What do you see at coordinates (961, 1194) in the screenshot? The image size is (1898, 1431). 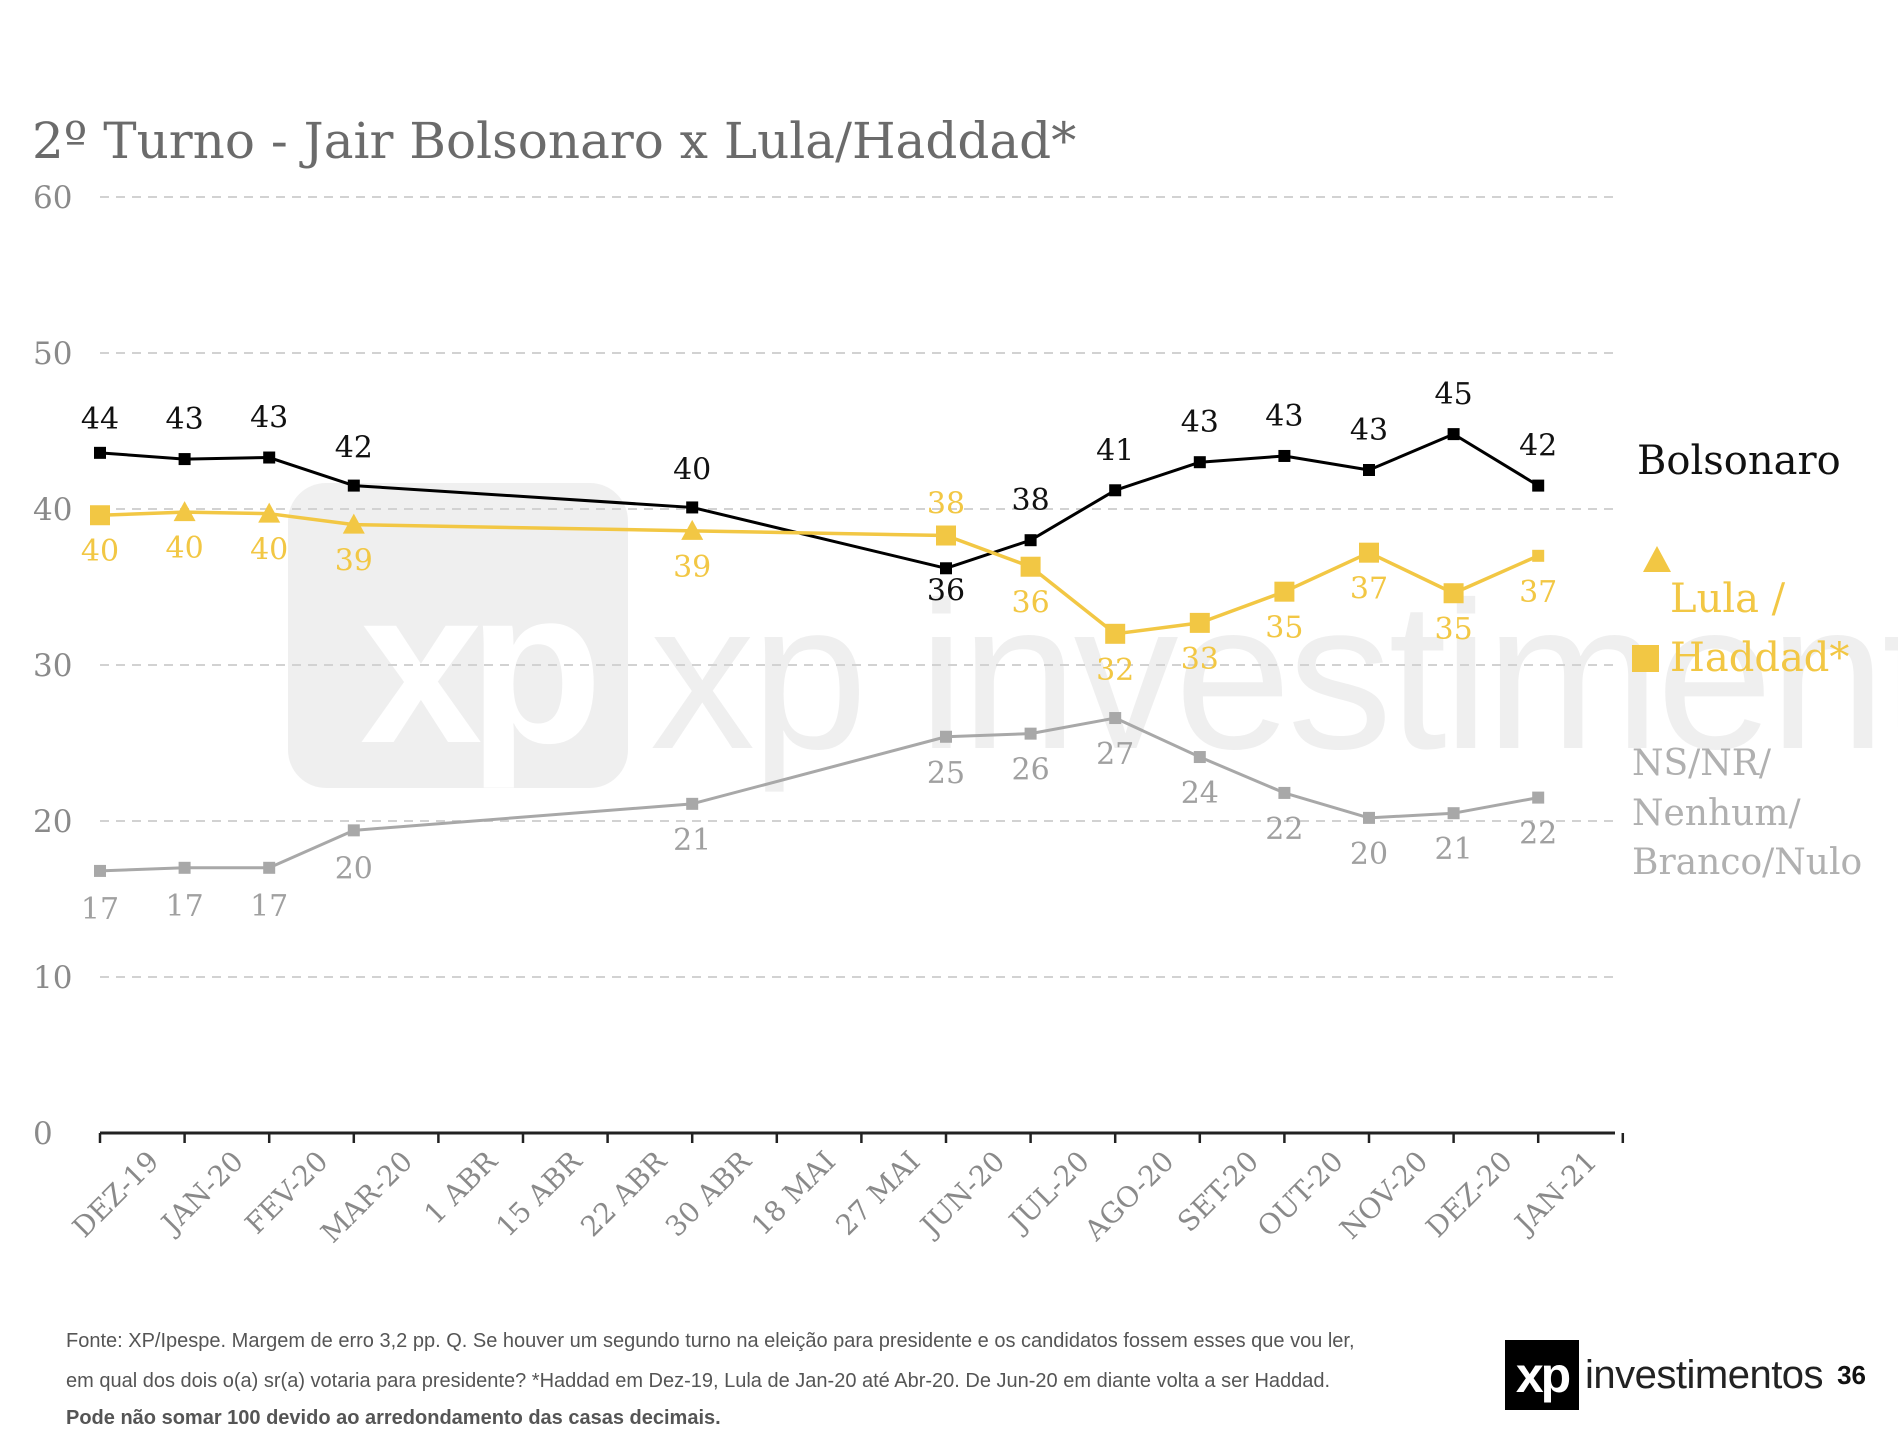 I see `x-tick-label: JUN-20` at bounding box center [961, 1194].